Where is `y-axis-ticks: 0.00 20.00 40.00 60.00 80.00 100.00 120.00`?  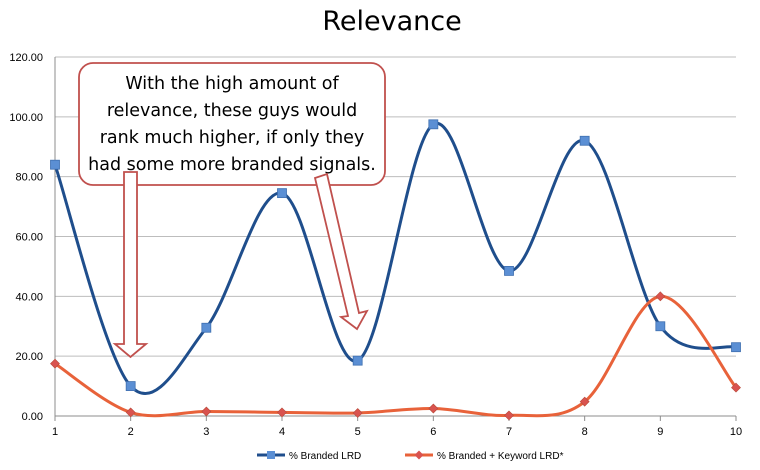 y-axis-ticks: 0.00 20.00 40.00 60.00 80.00 100.00 120.00 is located at coordinates (26, 237).